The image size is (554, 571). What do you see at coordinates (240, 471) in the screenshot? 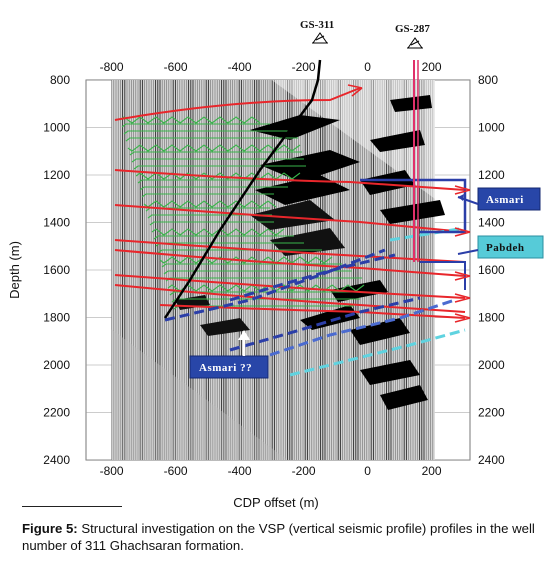
I see `x-tick-label-bottom: -400` at bounding box center [240, 471].